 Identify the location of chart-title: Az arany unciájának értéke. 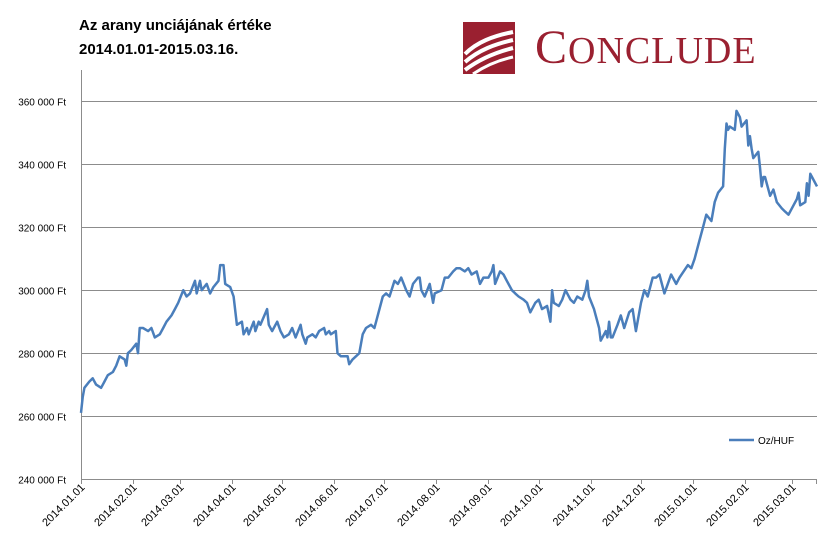
(175, 25).